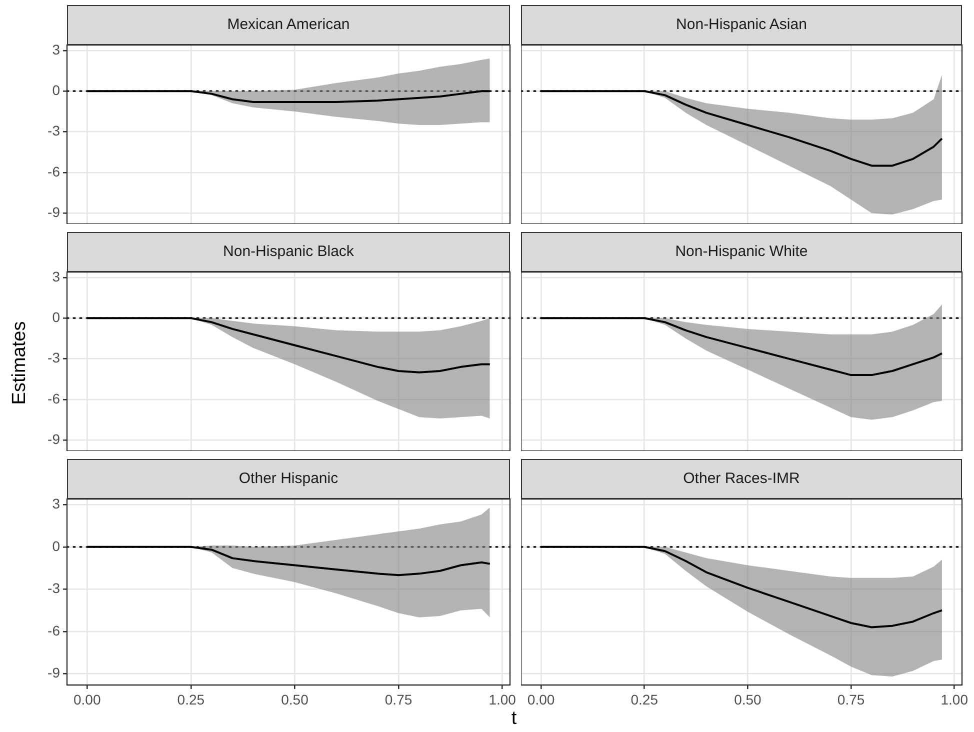 The height and width of the screenshot is (732, 974). Describe the element at coordinates (288, 25) in the screenshot. I see `chart-title: Mexican American` at that location.